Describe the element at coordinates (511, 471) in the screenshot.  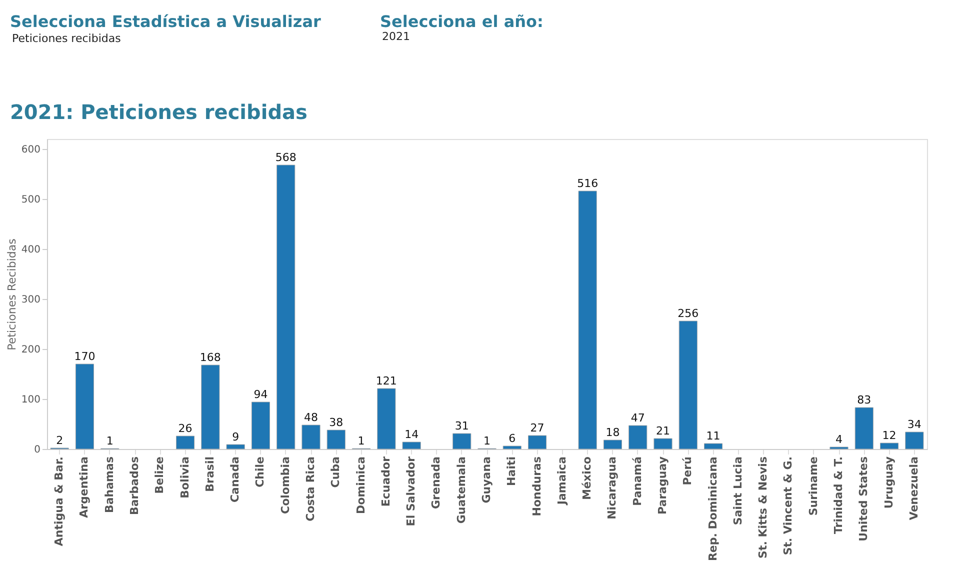
I see `x-tick-label: Haiti` at that location.